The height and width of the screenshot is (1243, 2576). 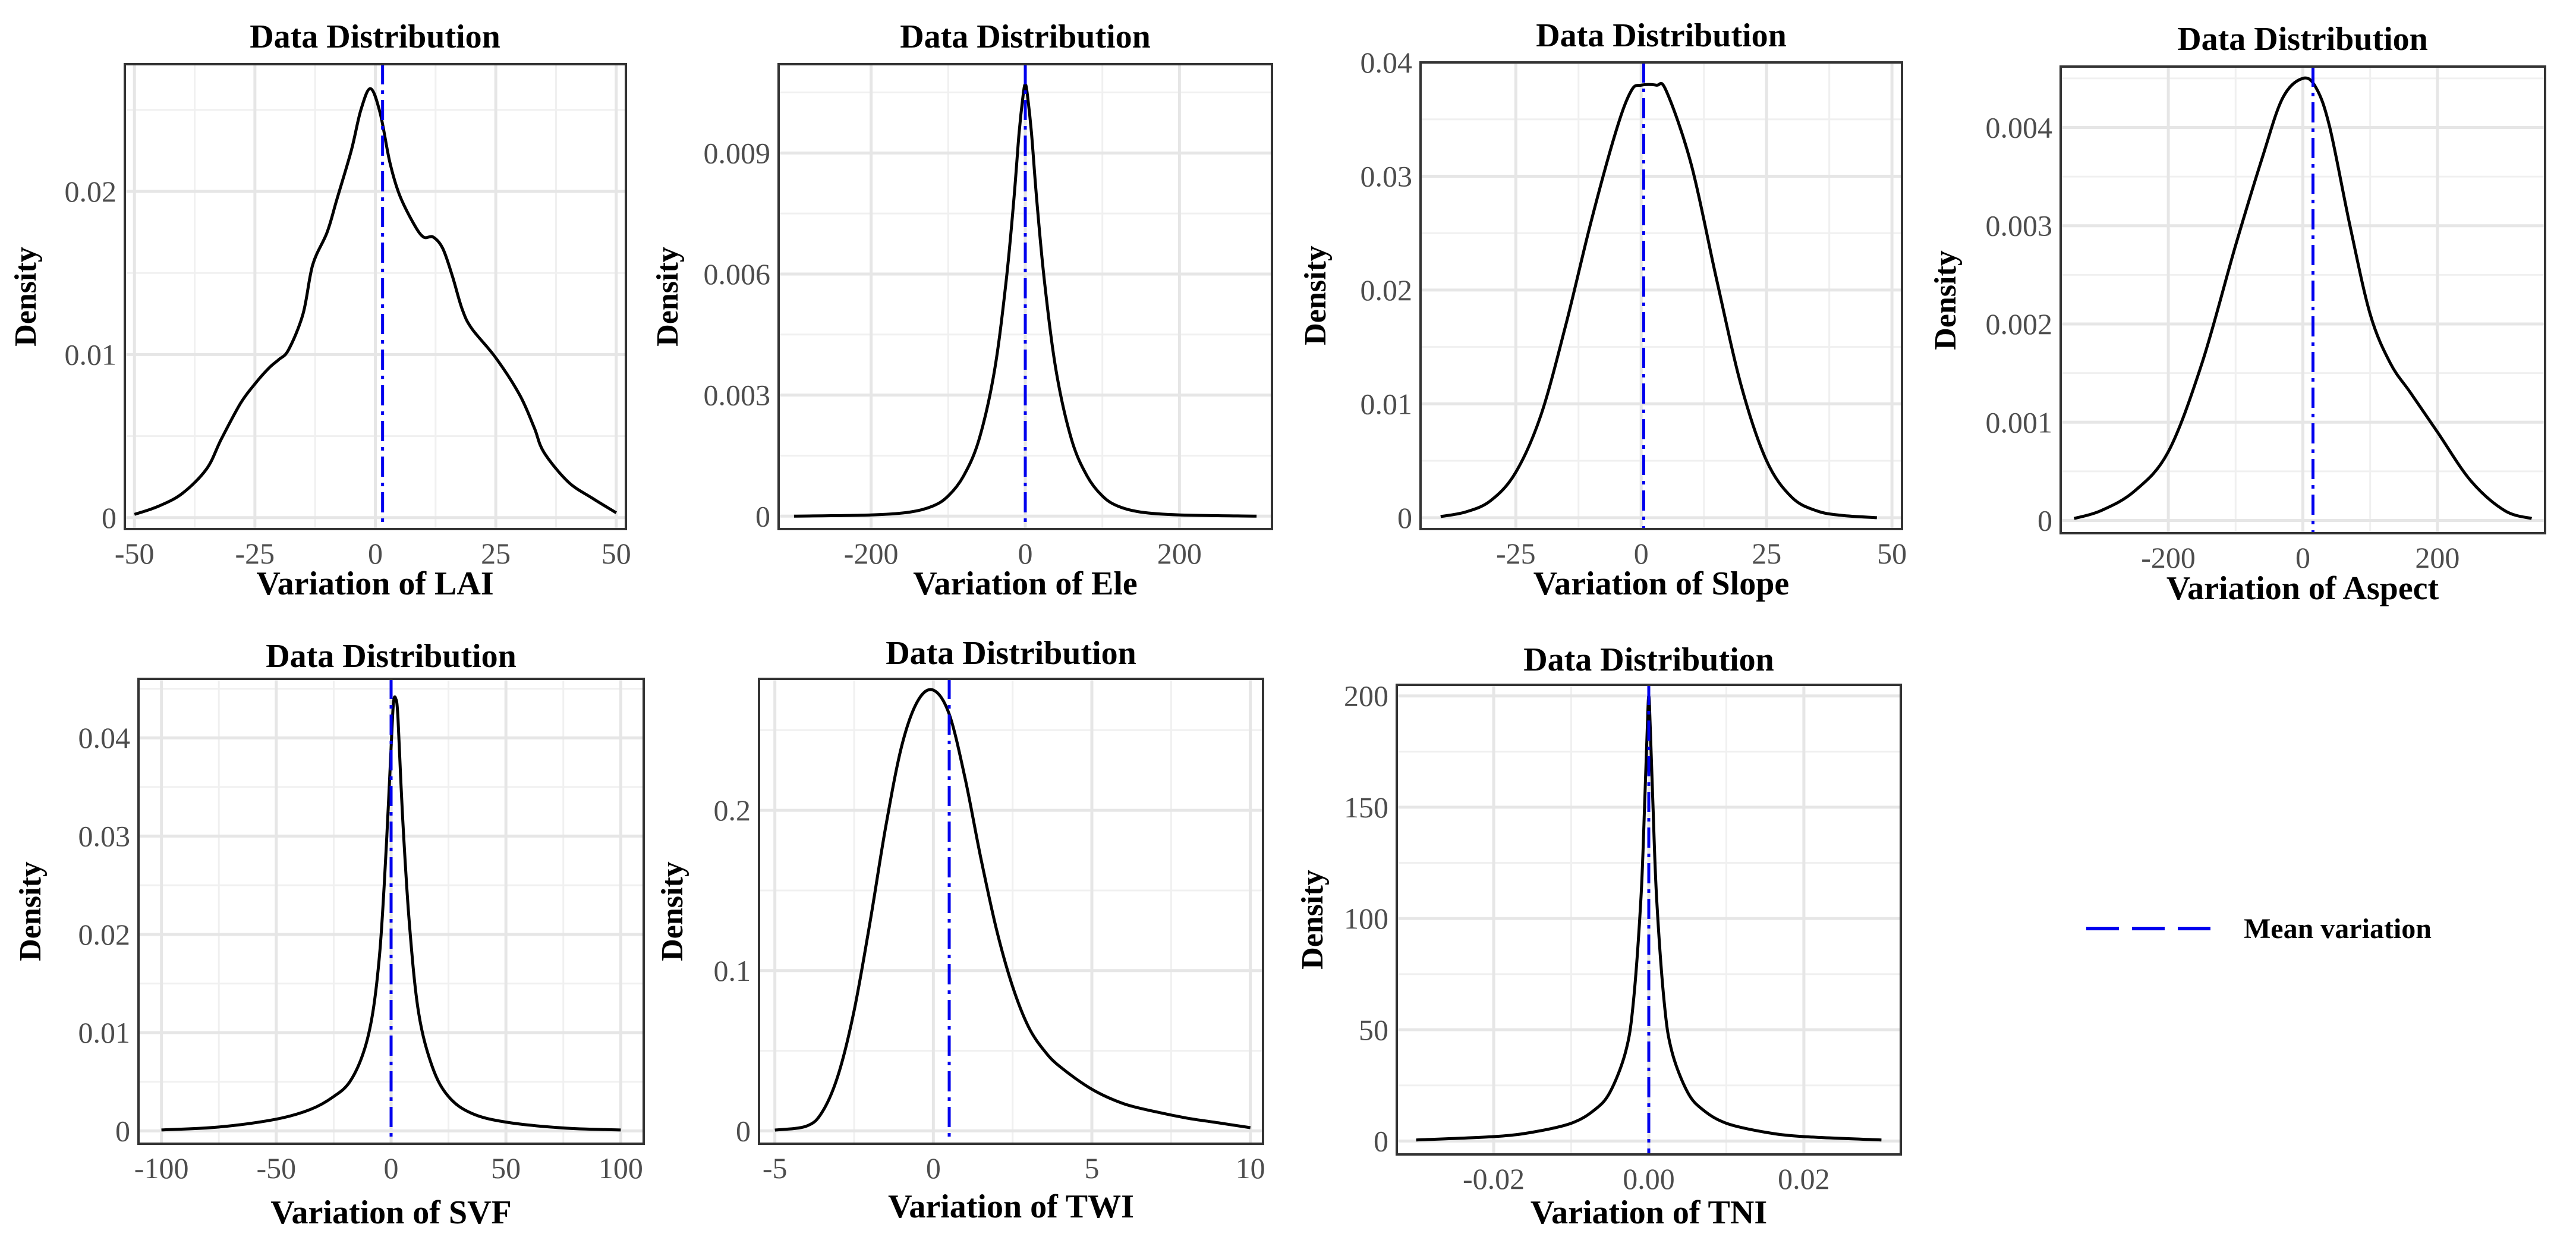 I want to click on x-axis-label: Variation of TWI, so click(x=1011, y=1206).